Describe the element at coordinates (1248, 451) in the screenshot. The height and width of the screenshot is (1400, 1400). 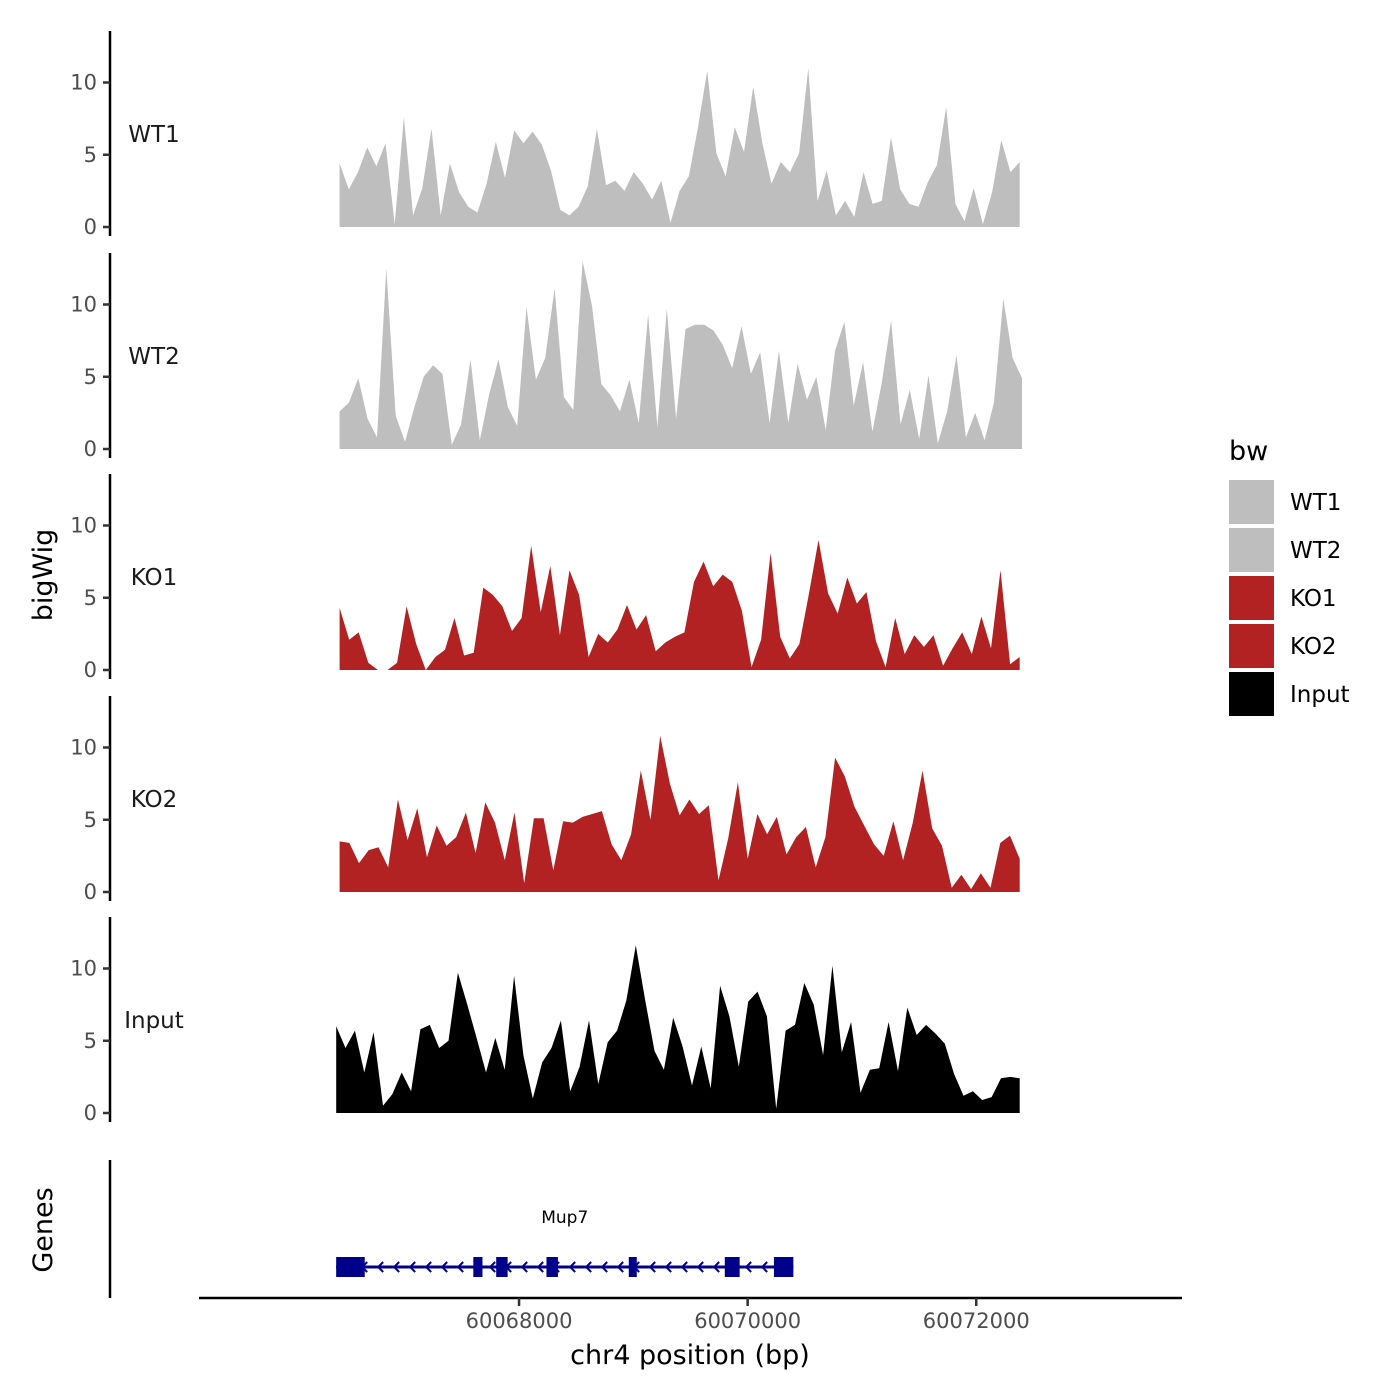
I see `legend-title: bw` at that location.